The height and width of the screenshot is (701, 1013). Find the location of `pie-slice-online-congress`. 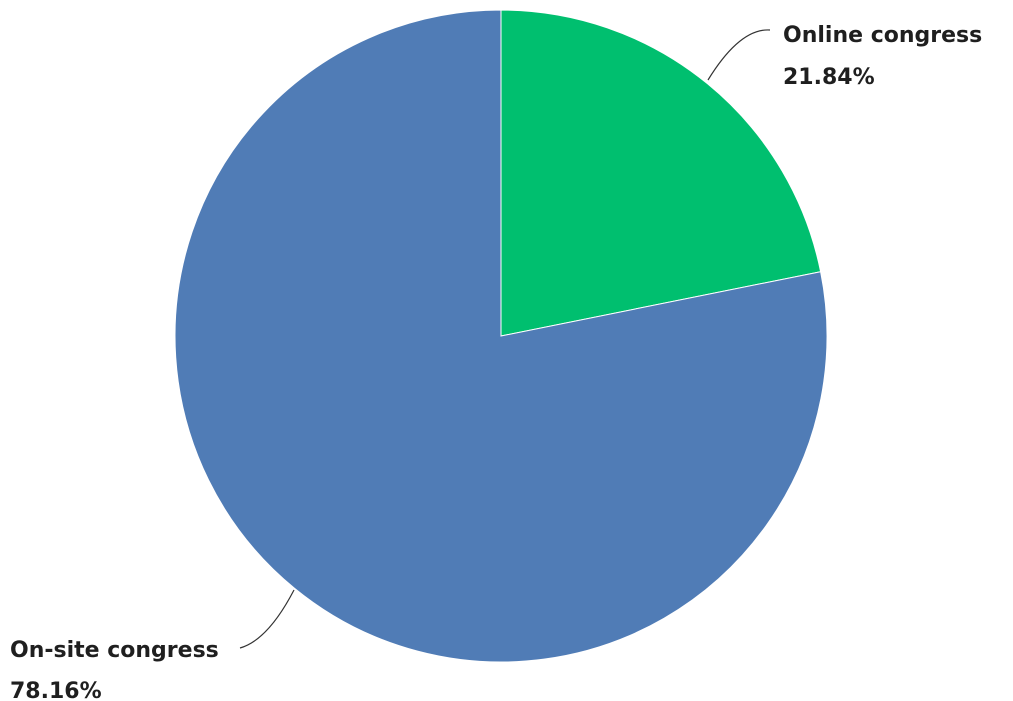

pie-slice-online-congress is located at coordinates (661, 173).